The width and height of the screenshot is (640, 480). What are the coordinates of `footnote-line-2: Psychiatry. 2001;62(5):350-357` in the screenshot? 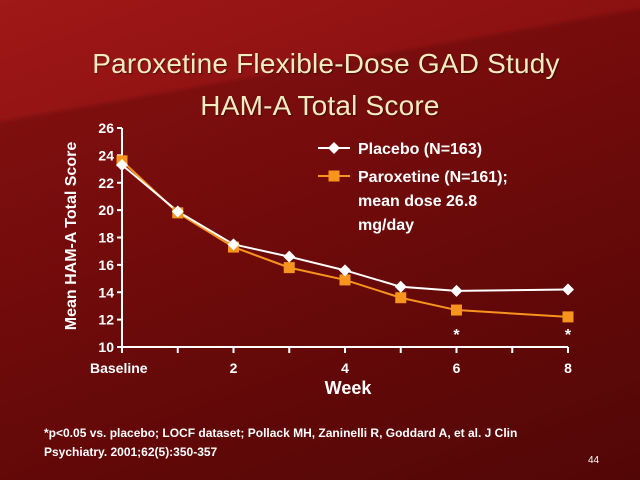 It's located at (131, 452).